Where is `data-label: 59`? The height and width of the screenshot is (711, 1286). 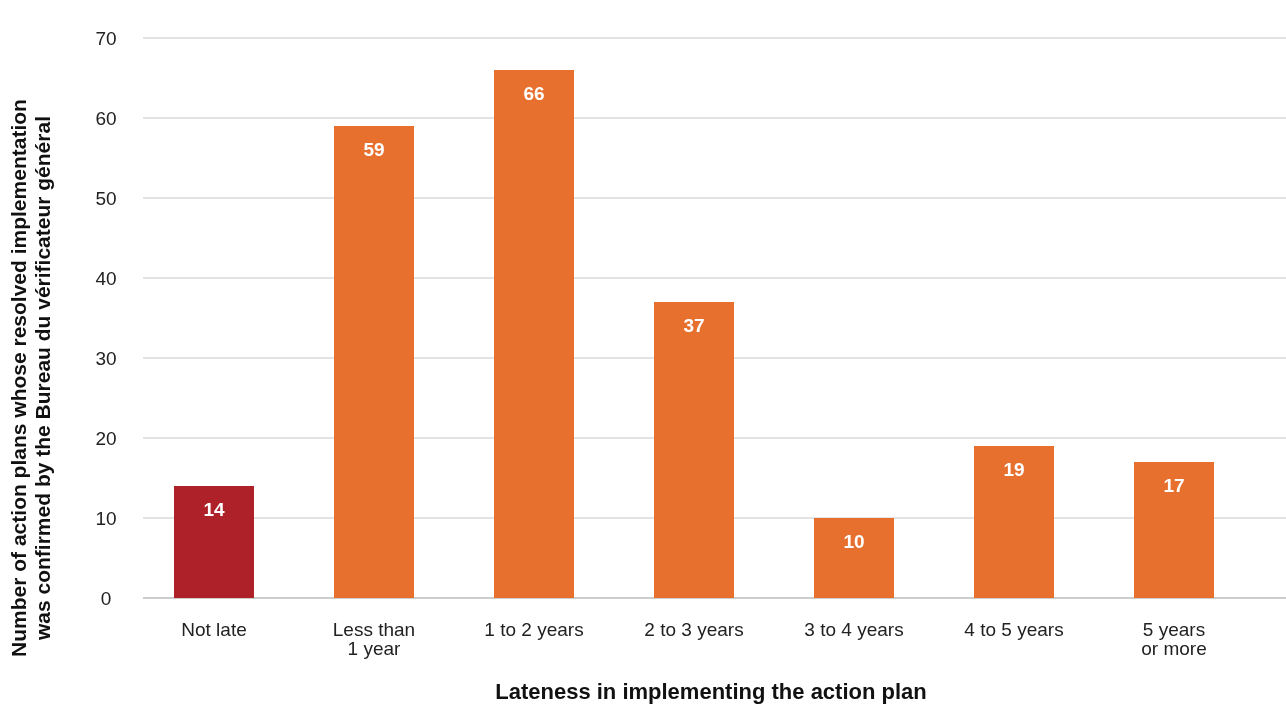
data-label: 59 is located at coordinates (374, 149).